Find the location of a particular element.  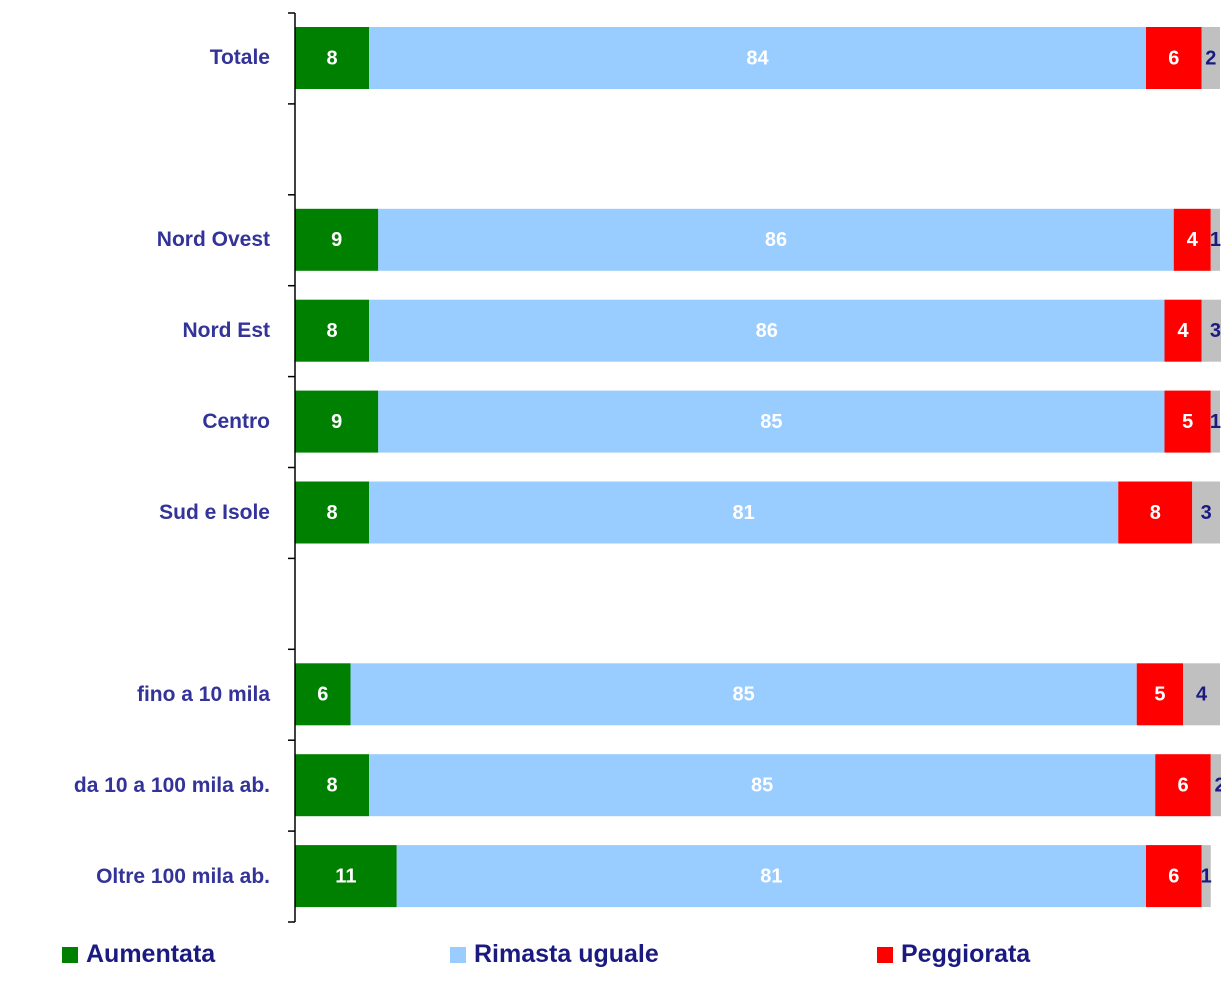

category-label: Totale is located at coordinates (239, 58).